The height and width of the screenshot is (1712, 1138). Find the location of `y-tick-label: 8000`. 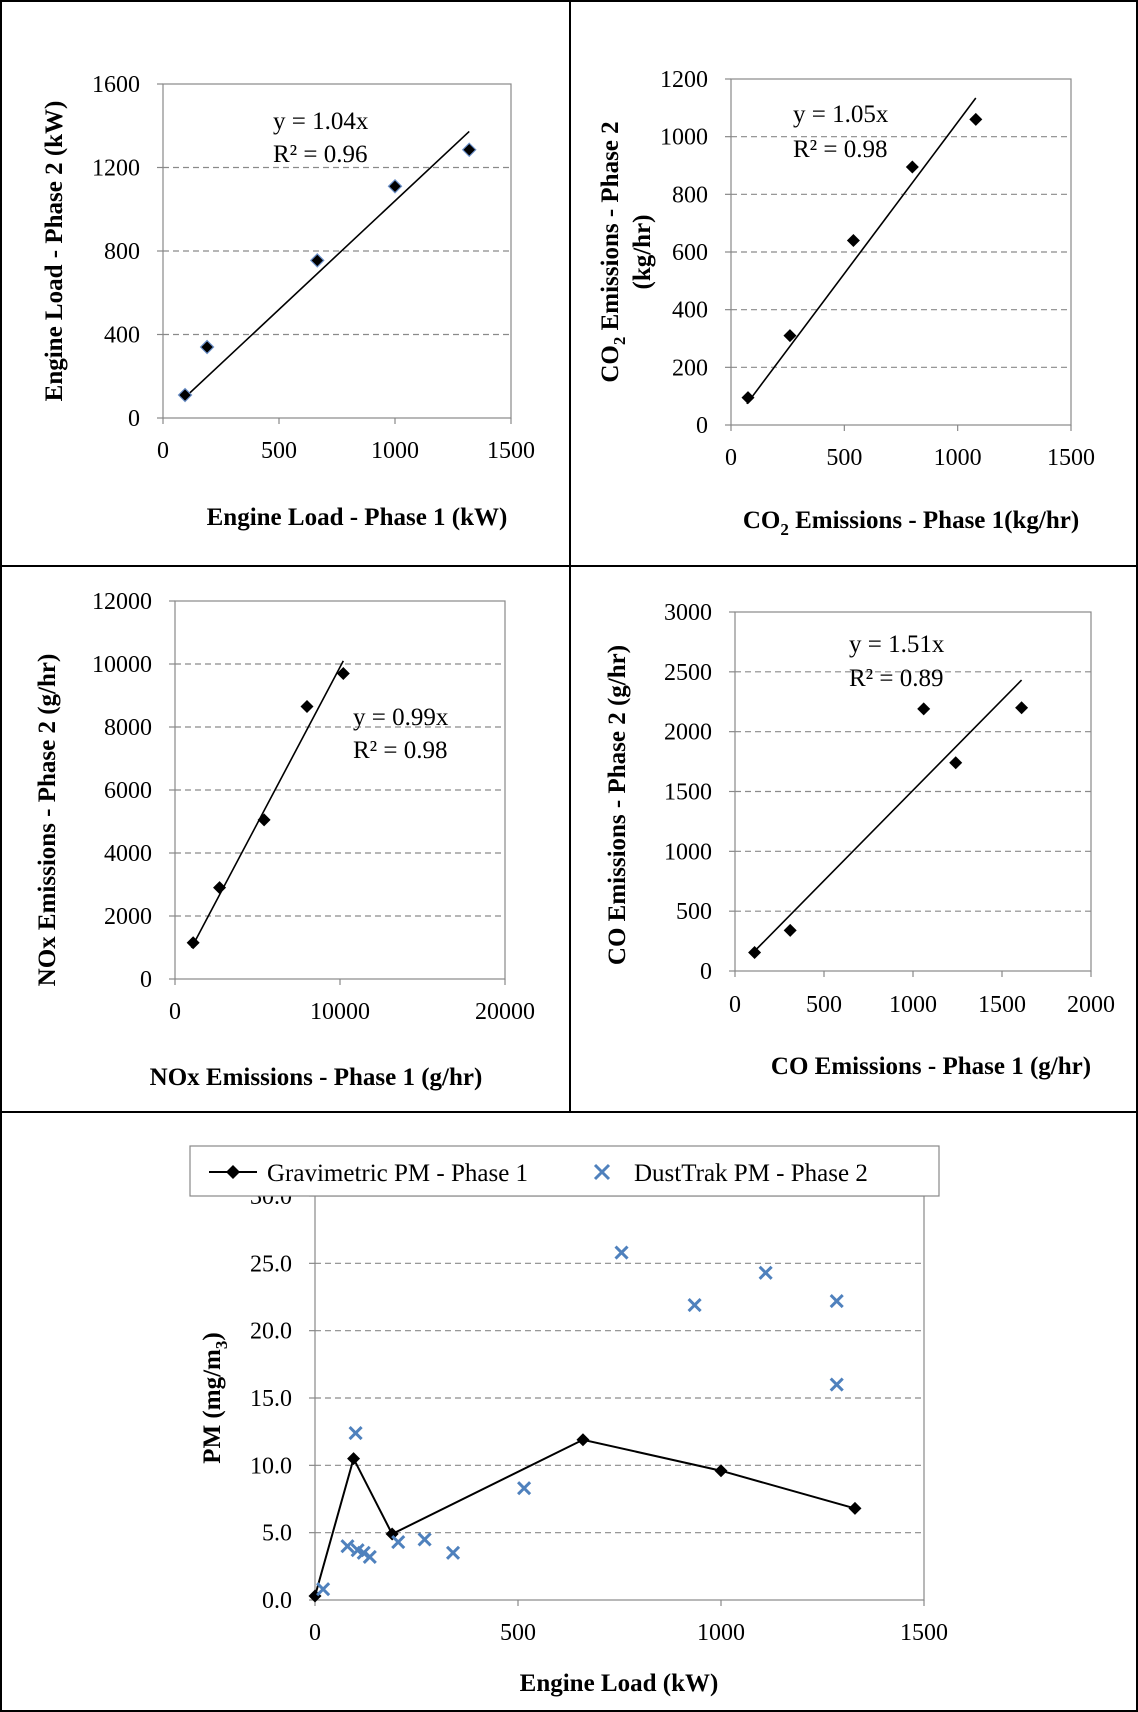

y-tick-label: 8000 is located at coordinates (128, 728).